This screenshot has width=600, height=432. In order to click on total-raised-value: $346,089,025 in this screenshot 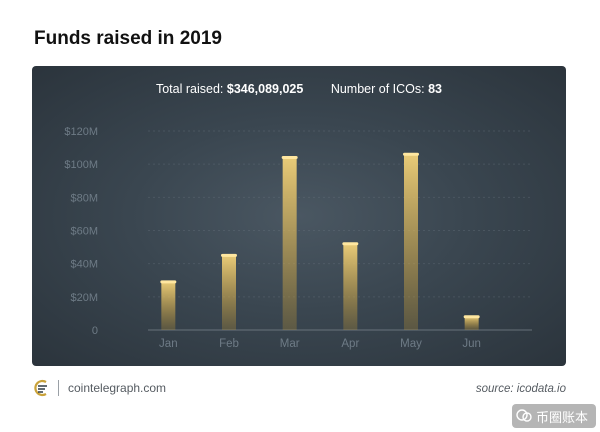, I will do `click(265, 89)`.